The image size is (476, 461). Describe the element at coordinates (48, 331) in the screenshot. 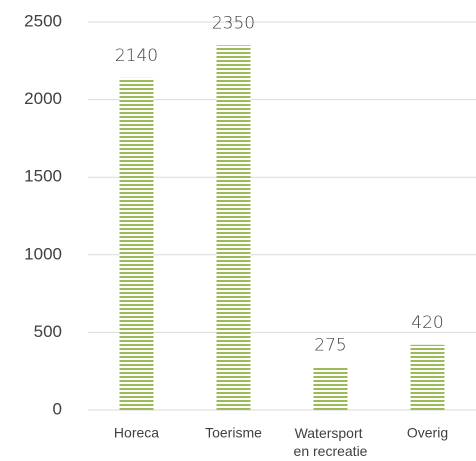

I see `y-tick-label: 500` at that location.